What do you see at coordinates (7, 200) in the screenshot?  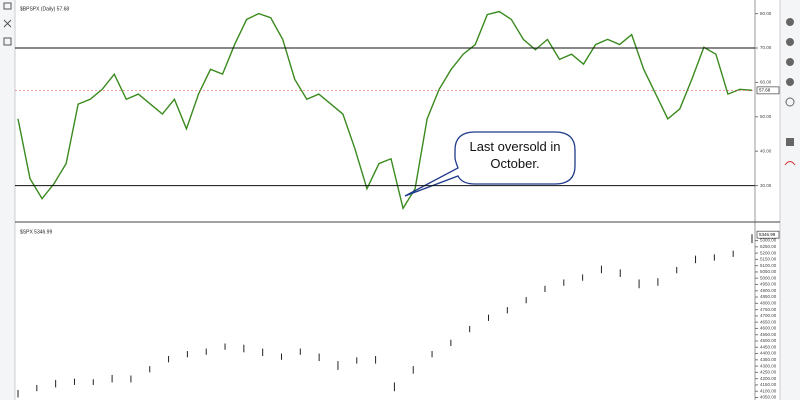 I see `left-toolbar` at bounding box center [7, 200].